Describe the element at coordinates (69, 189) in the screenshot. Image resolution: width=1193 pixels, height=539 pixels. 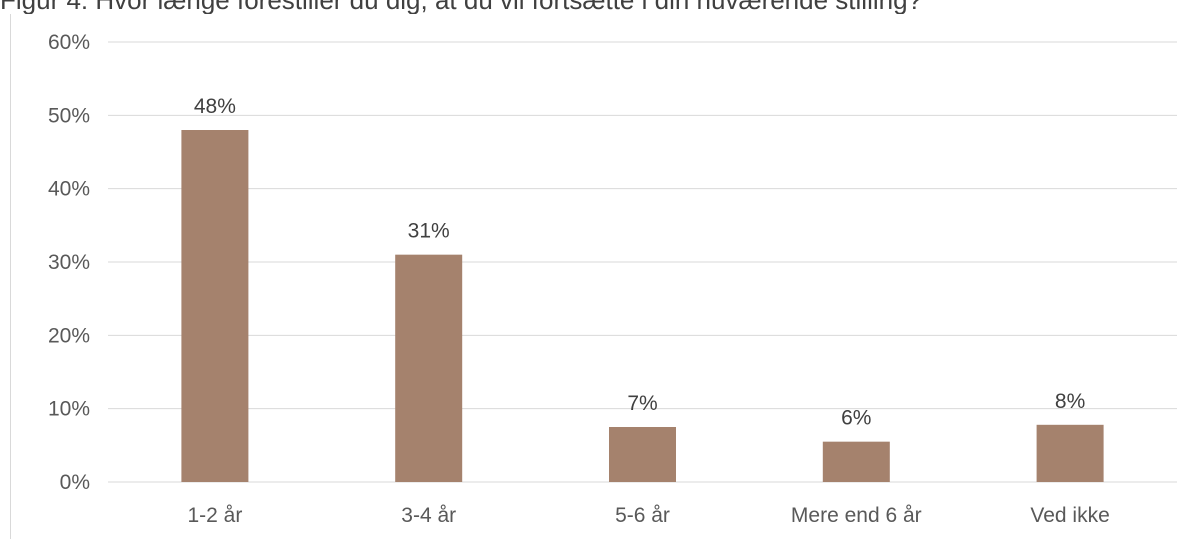
I see `y-tick-label: 40%` at that location.